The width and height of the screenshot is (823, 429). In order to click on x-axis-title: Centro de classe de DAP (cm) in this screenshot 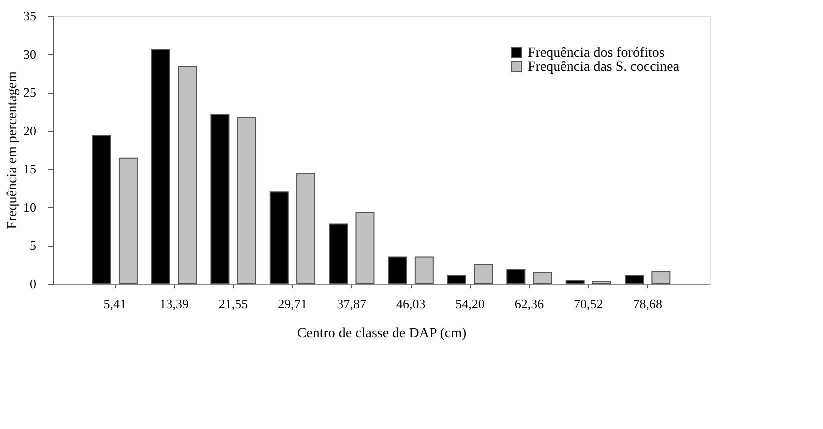, I will do `click(382, 334)`.